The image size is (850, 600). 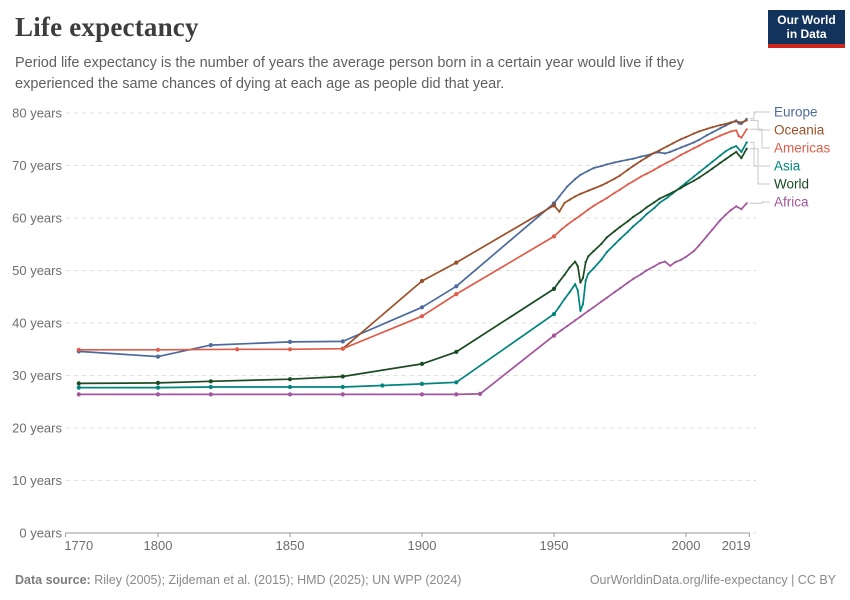 I want to click on legend-connector-europe, so click(x=759, y=115).